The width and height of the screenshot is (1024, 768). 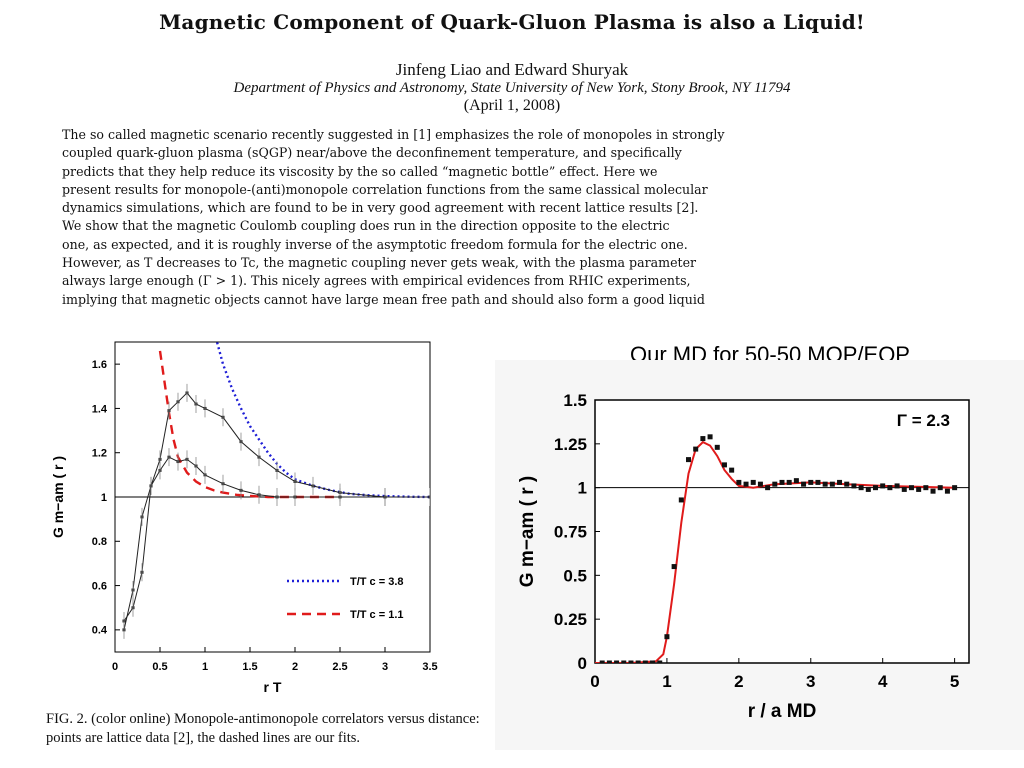 I want to click on plot-frame, so click(x=782, y=531).